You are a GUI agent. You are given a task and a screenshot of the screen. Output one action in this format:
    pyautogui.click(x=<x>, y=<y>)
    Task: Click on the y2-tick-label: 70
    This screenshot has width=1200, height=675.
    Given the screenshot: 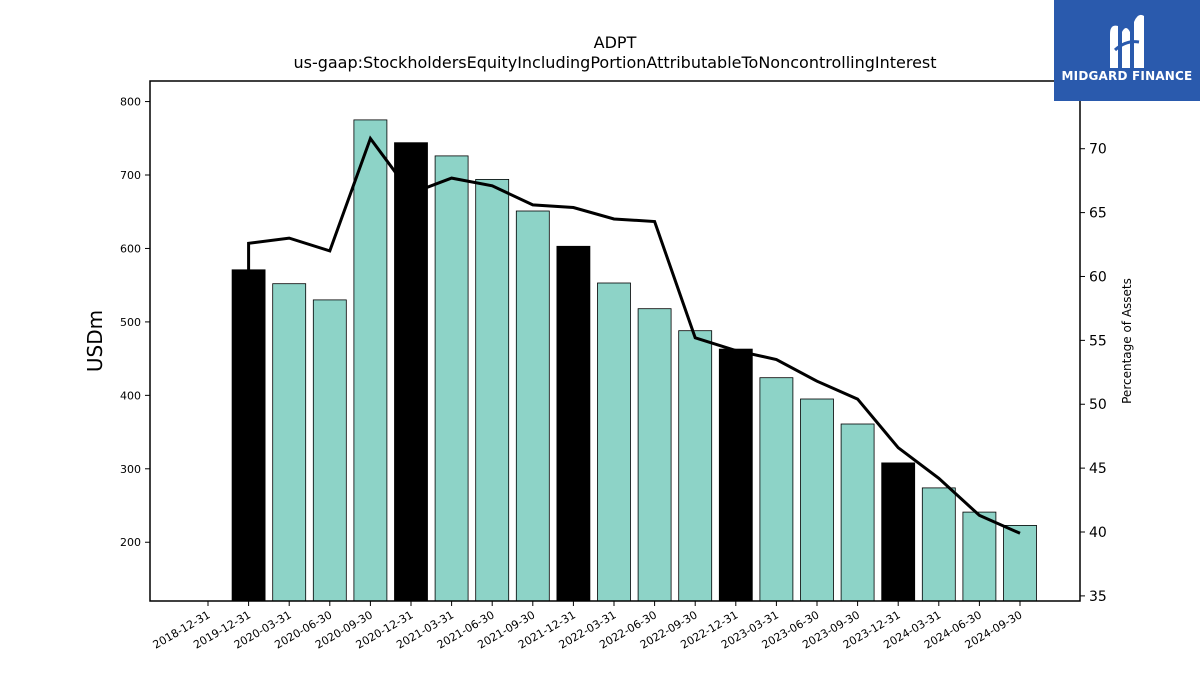 What is the action you would take?
    pyautogui.click(x=1098, y=150)
    